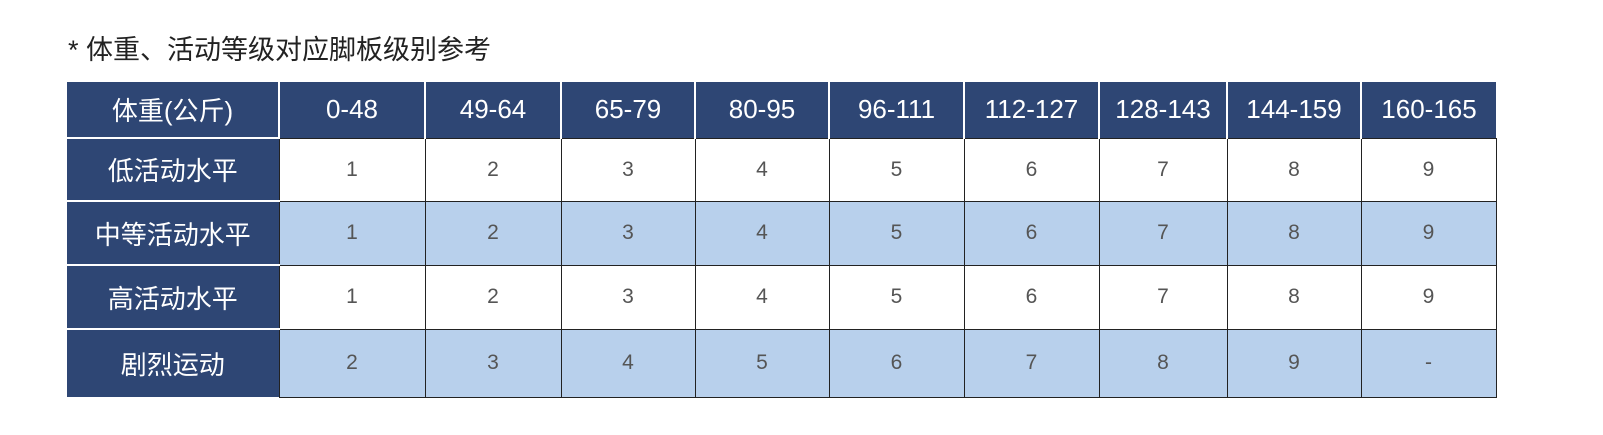 The height and width of the screenshot is (435, 1603). I want to click on table-row: 低活动水平 1 2 3 4 5 6 7 8 9, so click(782, 169).